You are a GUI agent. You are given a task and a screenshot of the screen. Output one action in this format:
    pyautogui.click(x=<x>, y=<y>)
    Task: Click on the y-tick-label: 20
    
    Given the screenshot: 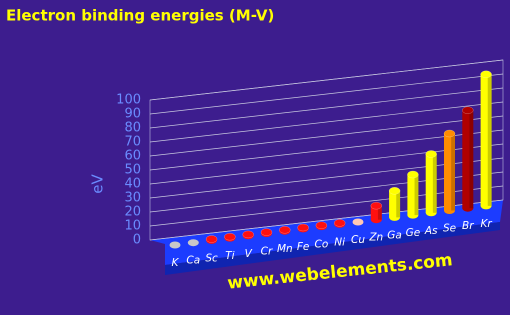 What is the action you would take?
    pyautogui.click(x=132, y=212)
    